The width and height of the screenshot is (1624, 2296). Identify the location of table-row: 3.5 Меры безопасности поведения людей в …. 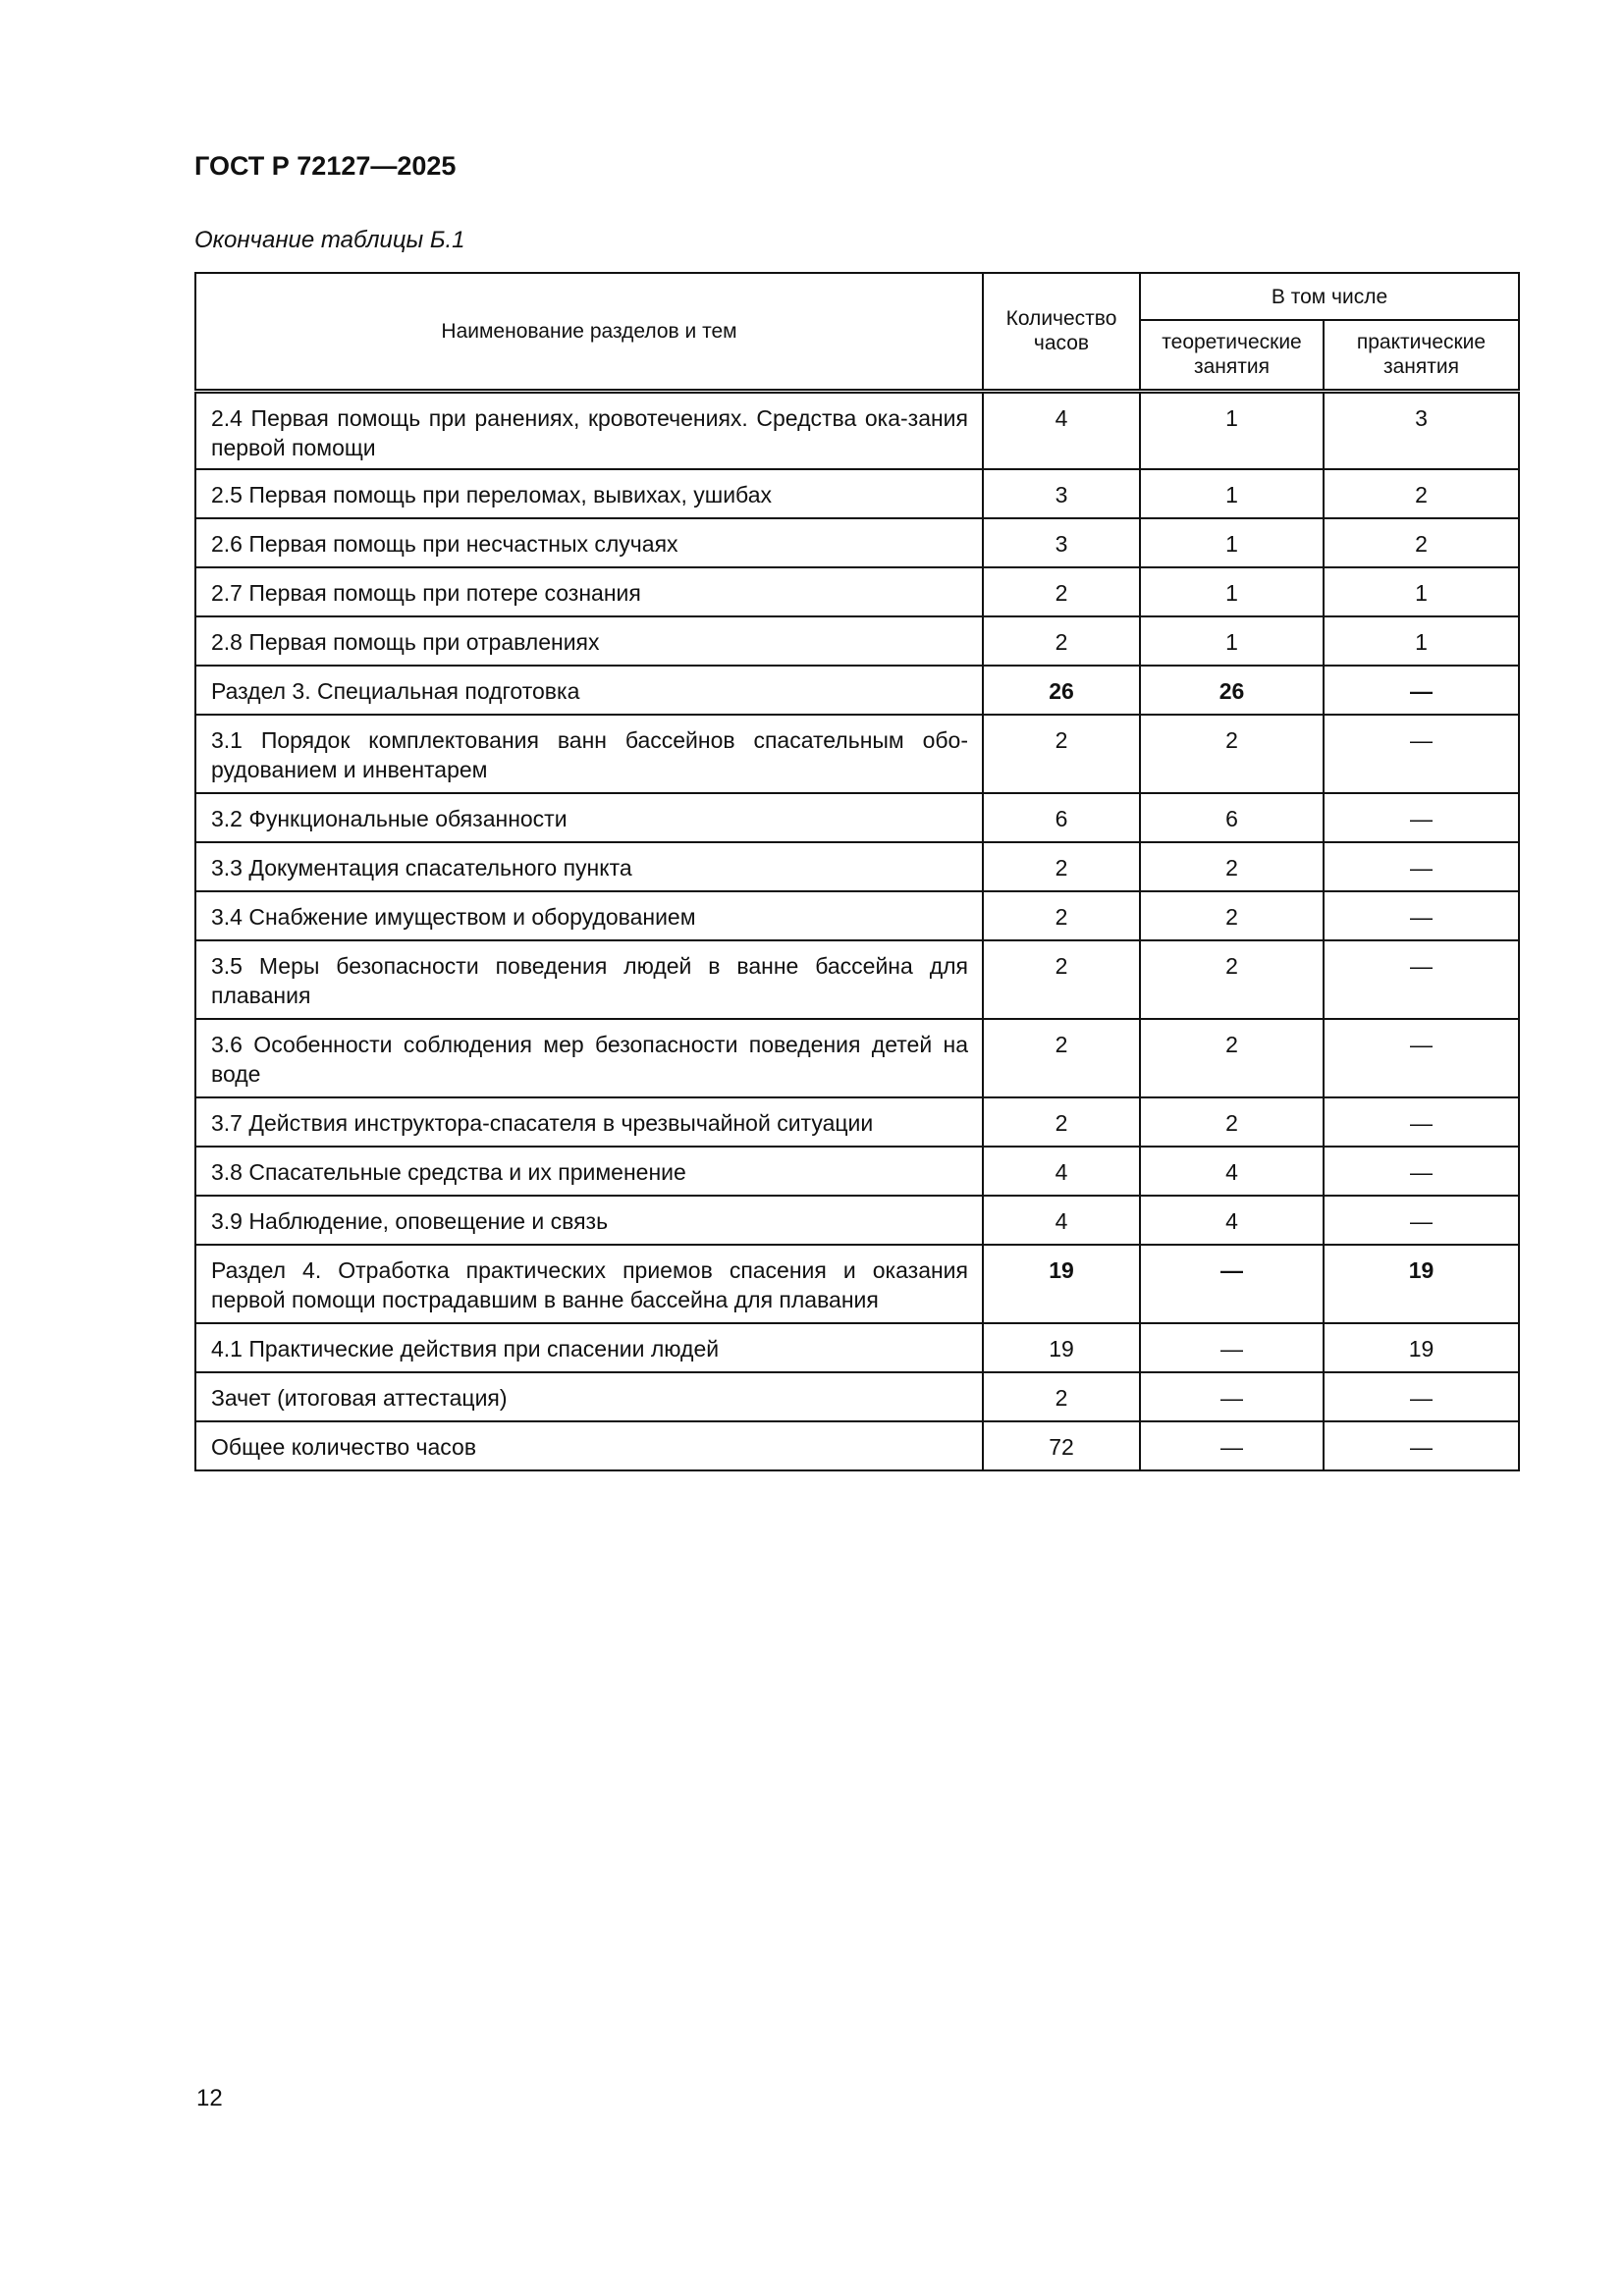
(857, 980).